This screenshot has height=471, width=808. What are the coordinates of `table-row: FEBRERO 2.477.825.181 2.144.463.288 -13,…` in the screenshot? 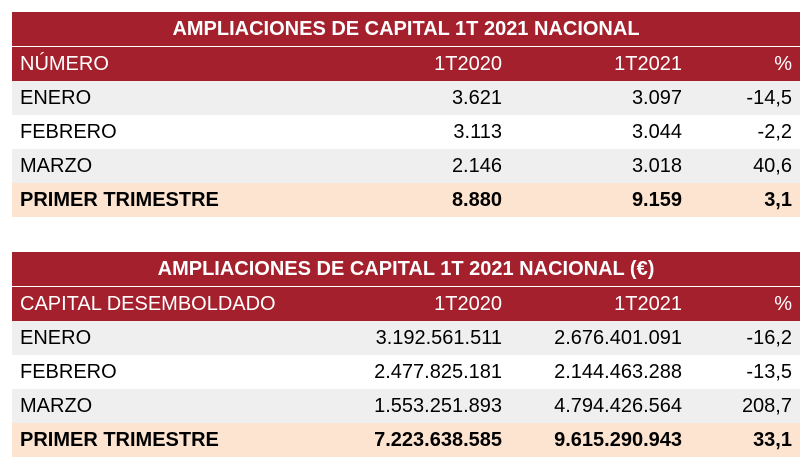 It's located at (406, 372).